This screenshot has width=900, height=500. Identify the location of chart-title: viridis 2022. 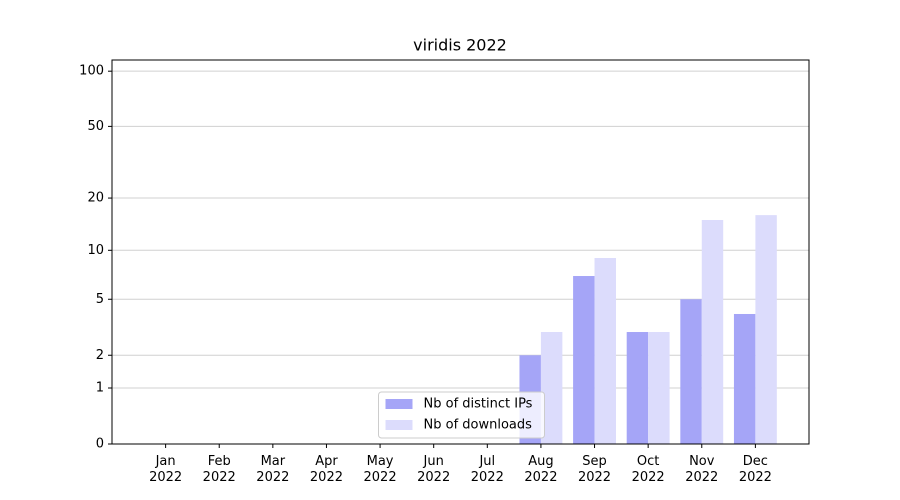
(460, 45).